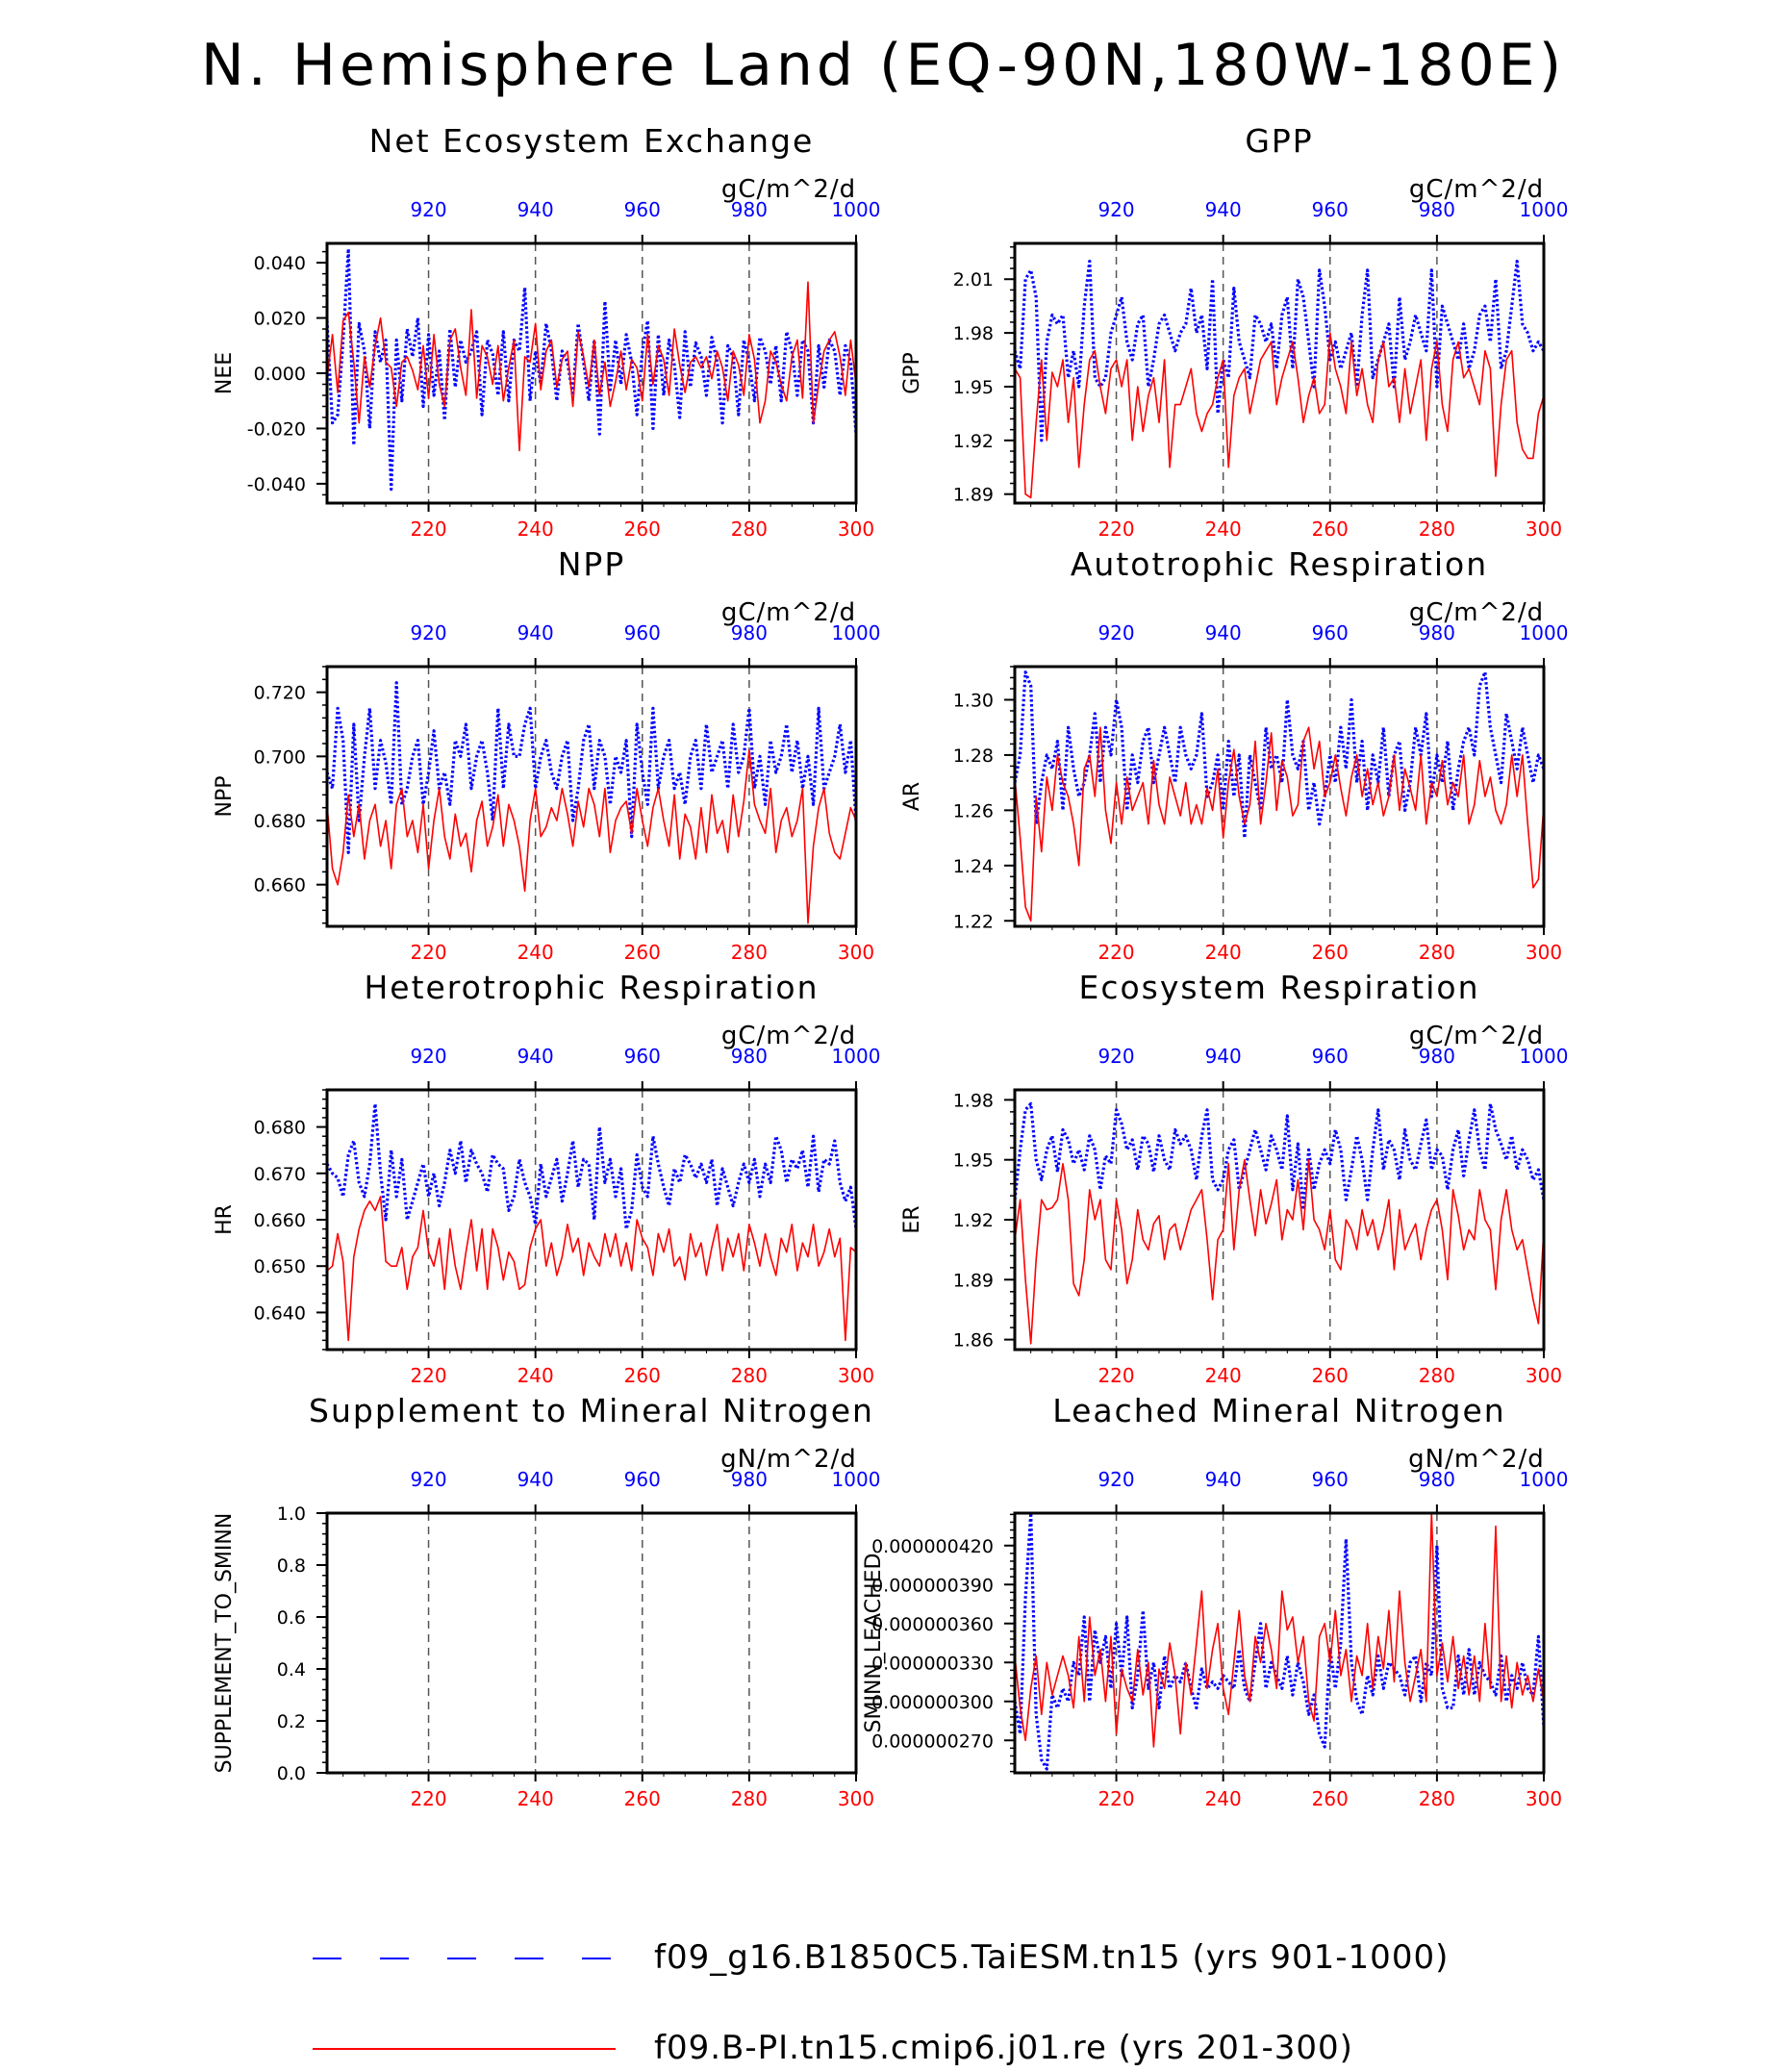 The image size is (1766, 2072). Describe the element at coordinates (291, 1721) in the screenshot. I see `y-tick-label: 0.2` at that location.